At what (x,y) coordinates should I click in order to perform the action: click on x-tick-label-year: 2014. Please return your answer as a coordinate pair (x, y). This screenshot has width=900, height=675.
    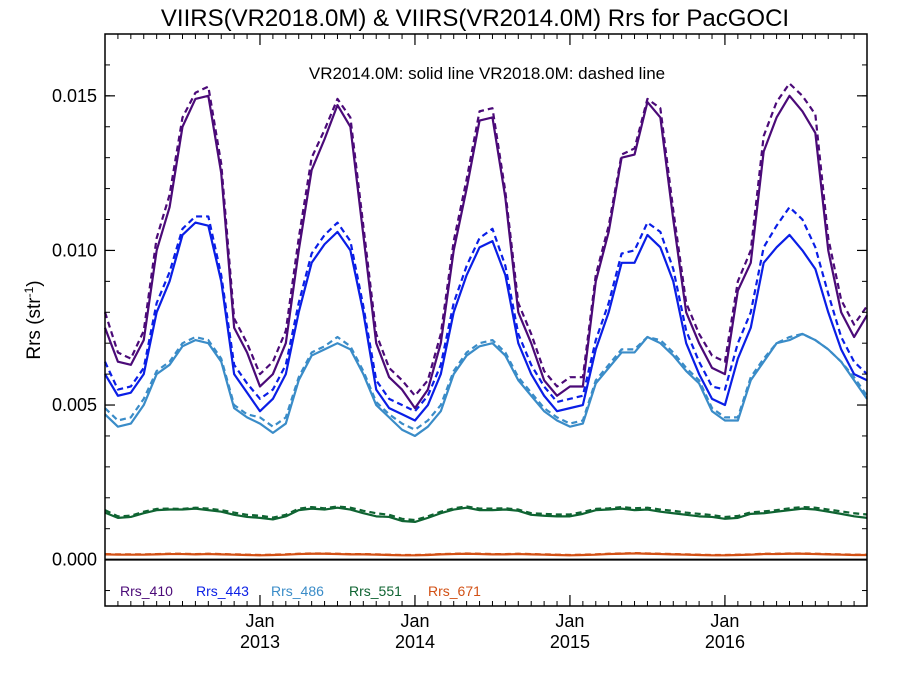
    Looking at the image, I should click on (415, 642).